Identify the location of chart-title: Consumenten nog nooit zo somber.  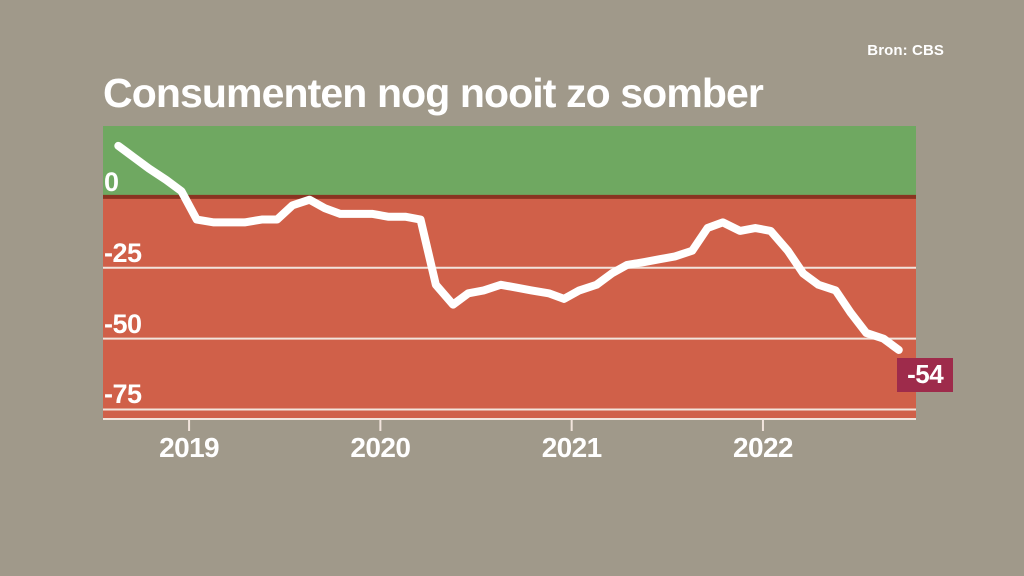
(433, 93).